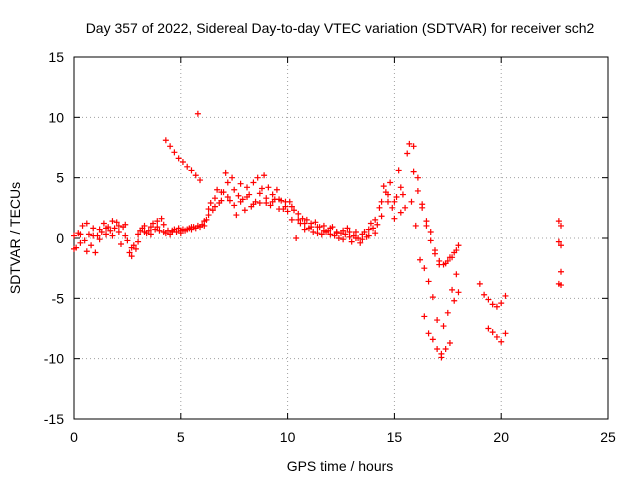 The width and height of the screenshot is (640, 480). Describe the element at coordinates (343, 437) in the screenshot. I see `x-tick-labels: 0 5 10 15 20 25` at that location.